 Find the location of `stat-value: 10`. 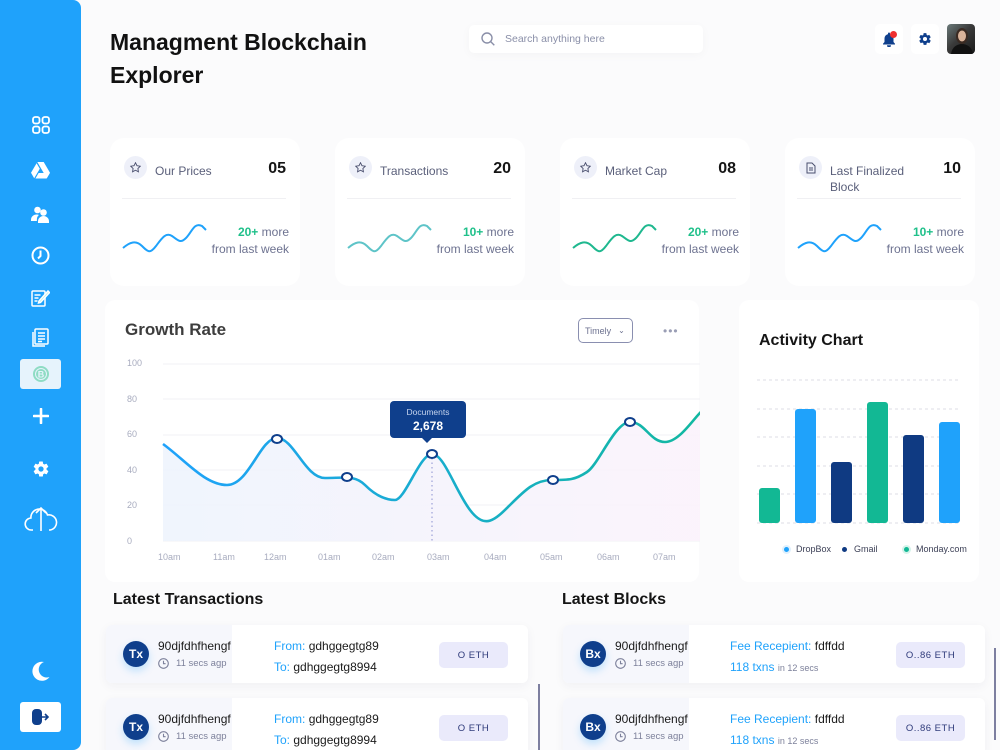

stat-value: 10 is located at coordinates (952, 168).